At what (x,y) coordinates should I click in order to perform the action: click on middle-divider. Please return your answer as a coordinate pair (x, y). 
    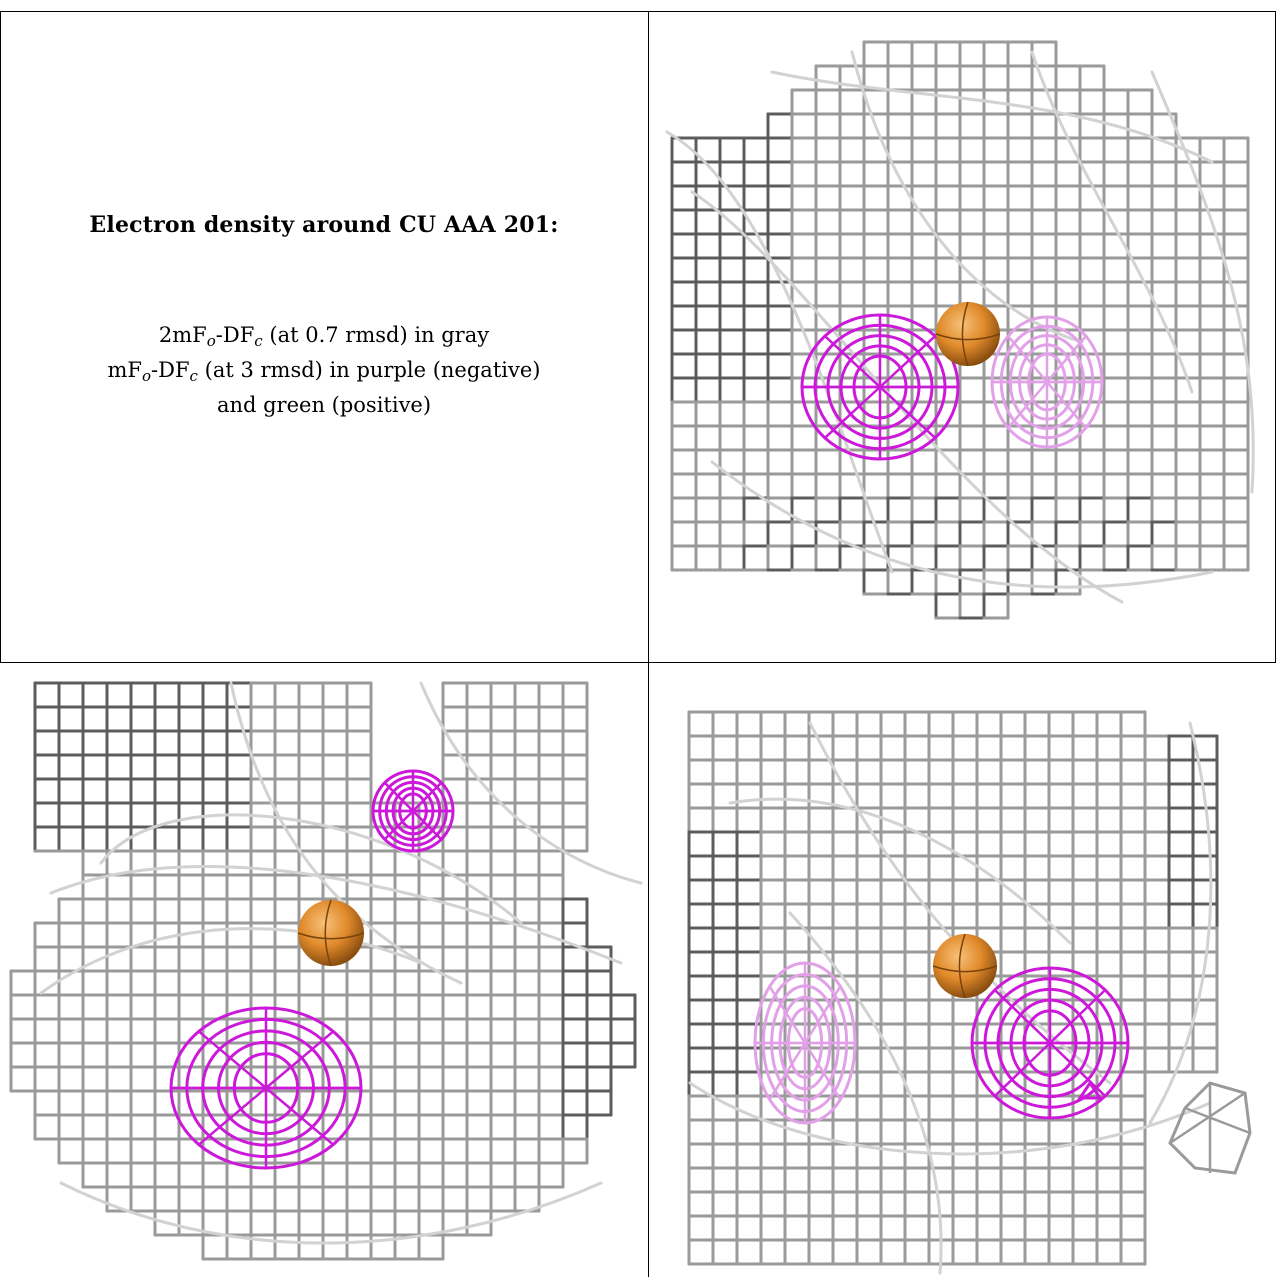
    Looking at the image, I should click on (638, 662).